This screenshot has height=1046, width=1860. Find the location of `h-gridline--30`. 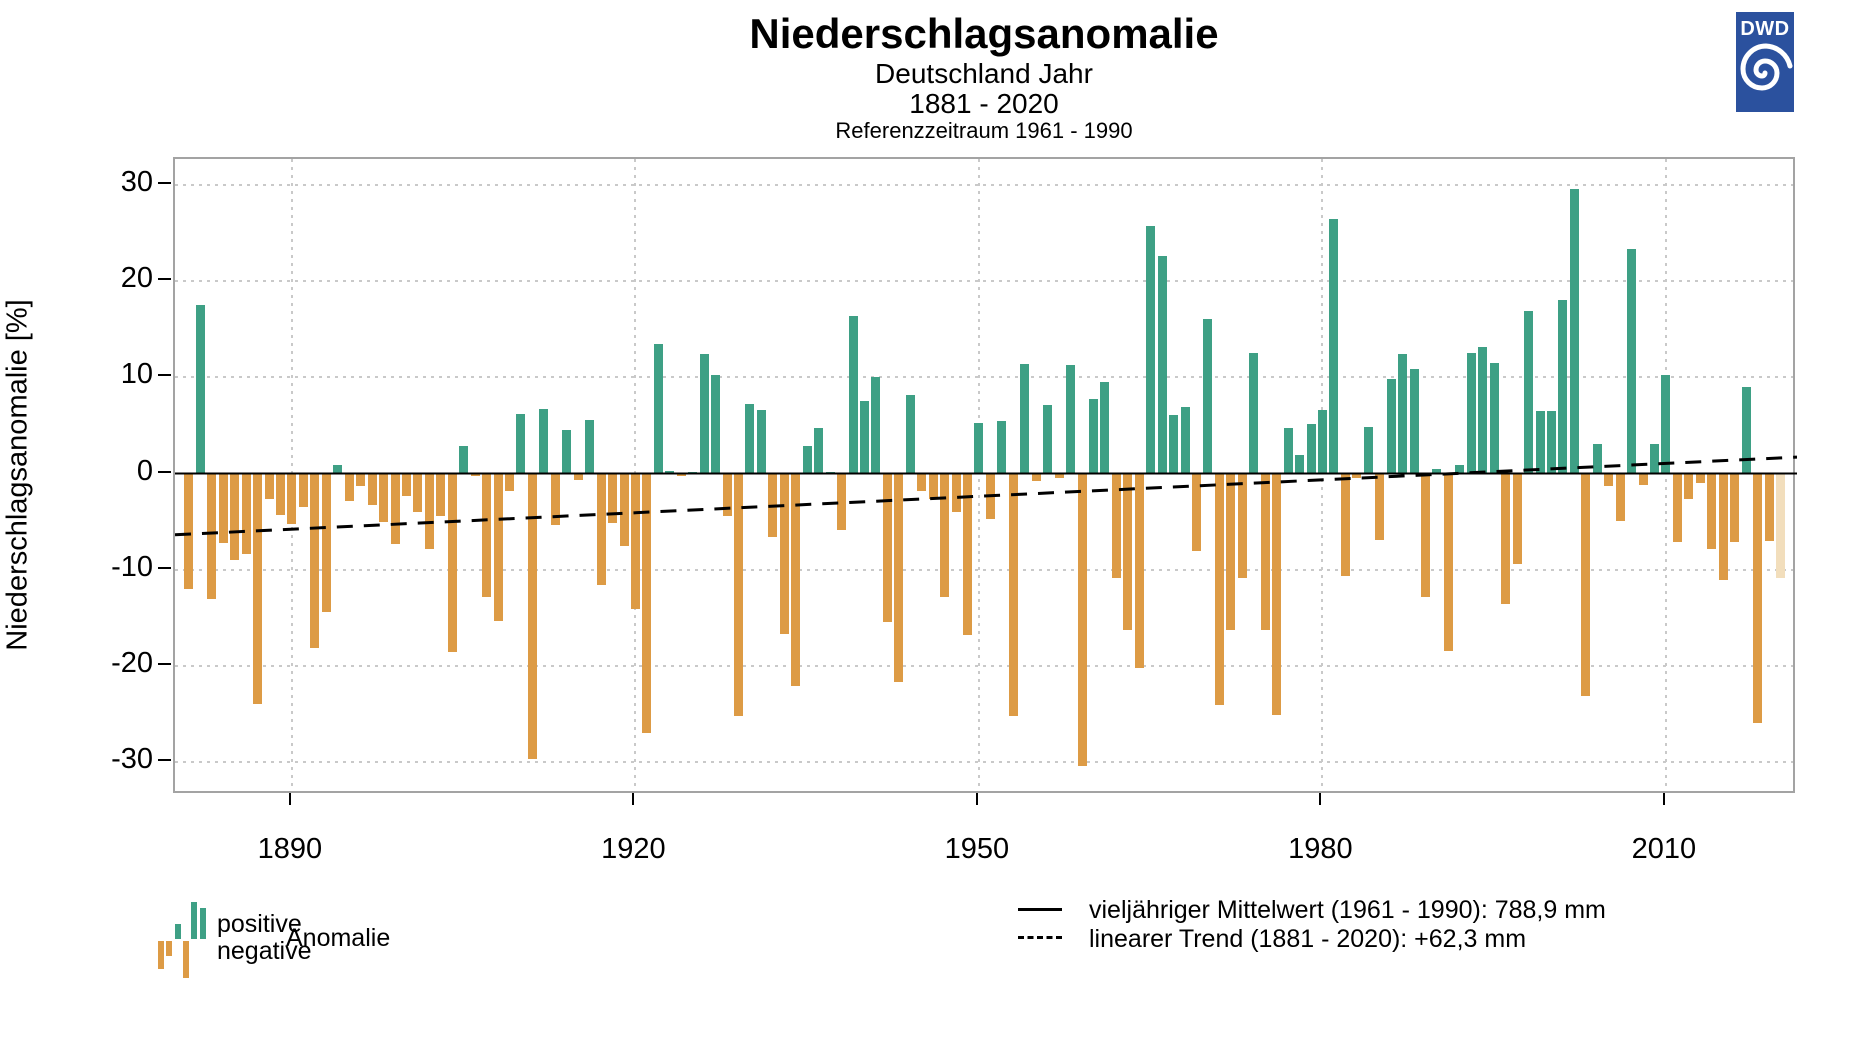

h-gridline--30 is located at coordinates (984, 762).